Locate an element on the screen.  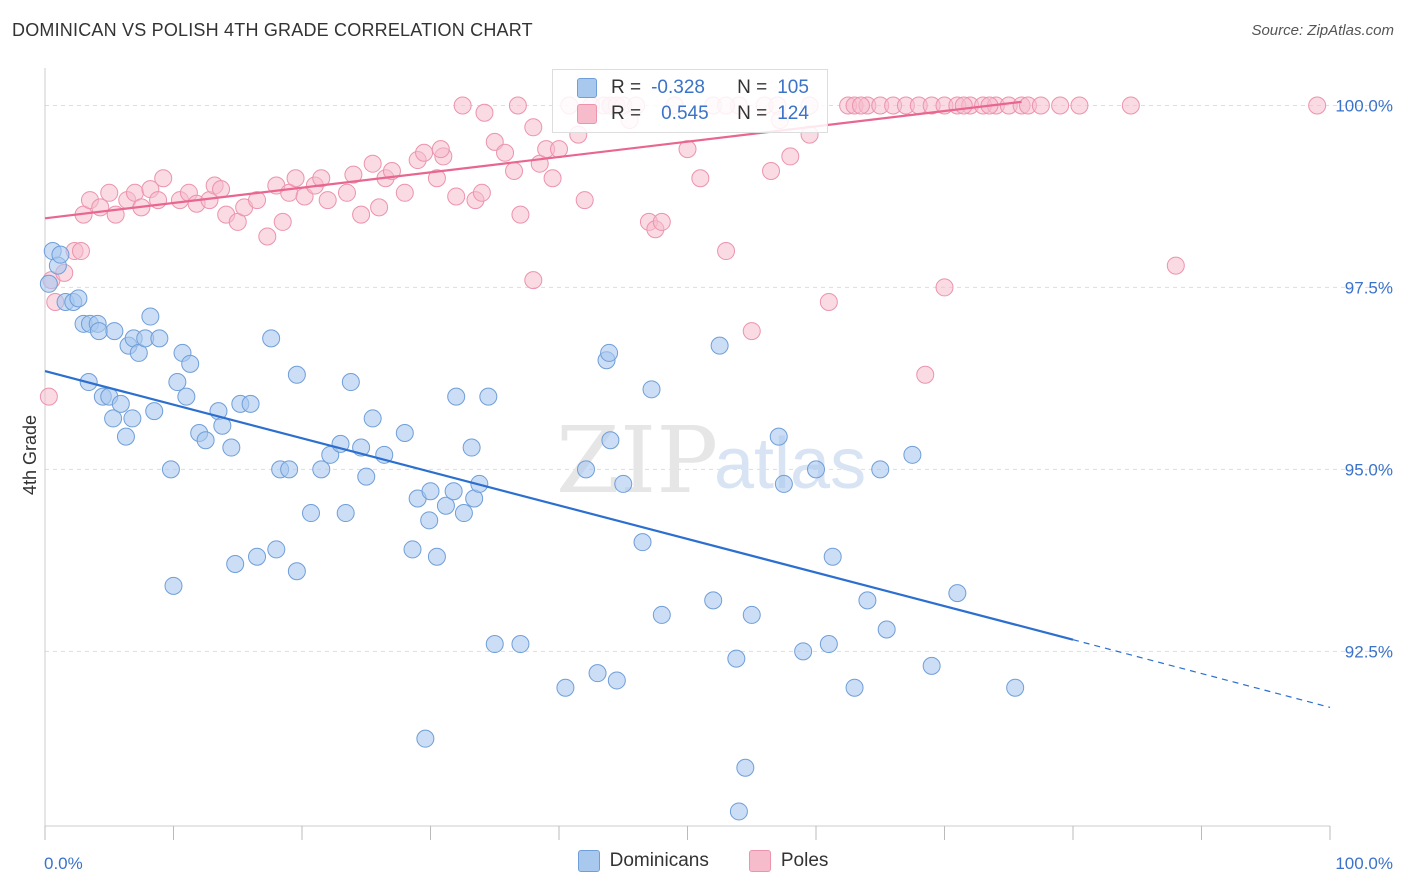
legend-item-dominicans: Dominicans is located at coordinates (643, 861).